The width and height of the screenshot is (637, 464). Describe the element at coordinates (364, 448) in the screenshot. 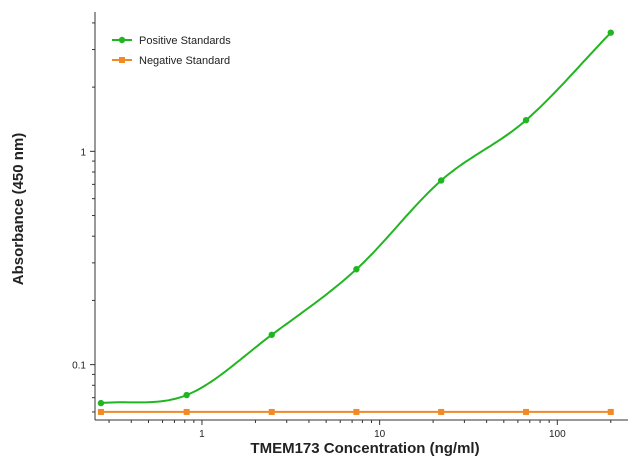

I see `x-axis-title: TMEM173 Concentration (ng/ml)` at that location.